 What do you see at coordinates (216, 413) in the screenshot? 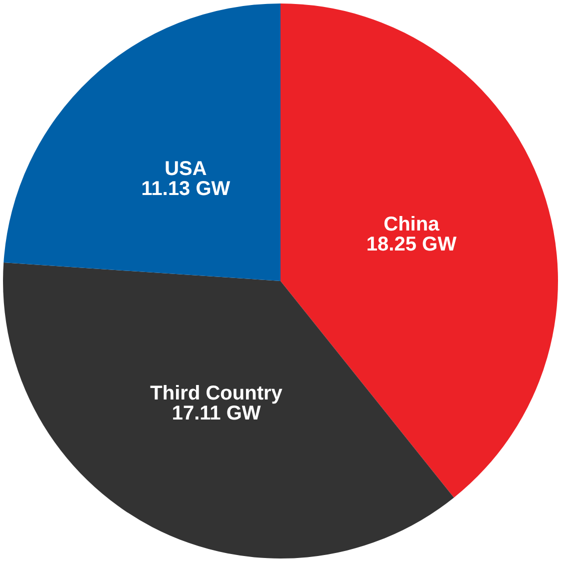
I see `data-label: 17.11 GW` at bounding box center [216, 413].